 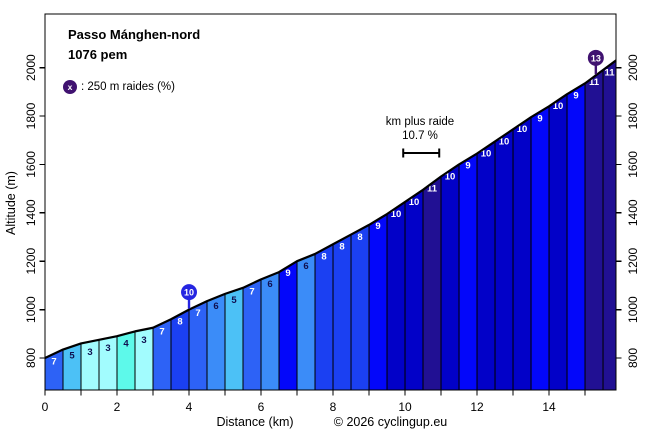 I want to click on x-tick-label: 14, so click(x=549, y=407).